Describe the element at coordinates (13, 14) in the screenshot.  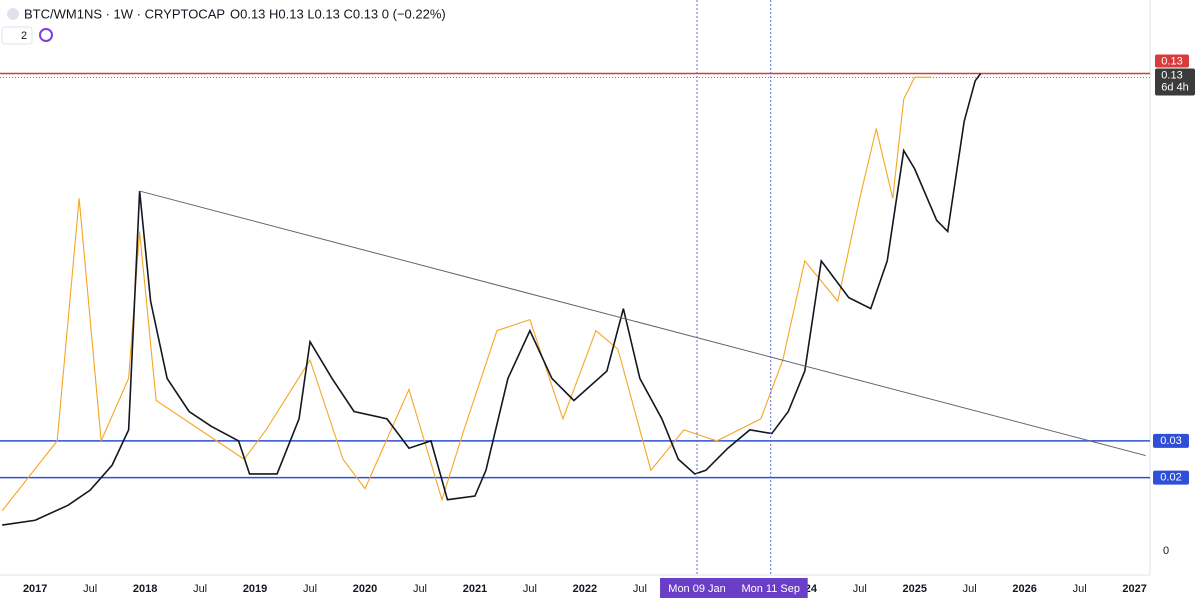
I see `symbol-icon` at that location.